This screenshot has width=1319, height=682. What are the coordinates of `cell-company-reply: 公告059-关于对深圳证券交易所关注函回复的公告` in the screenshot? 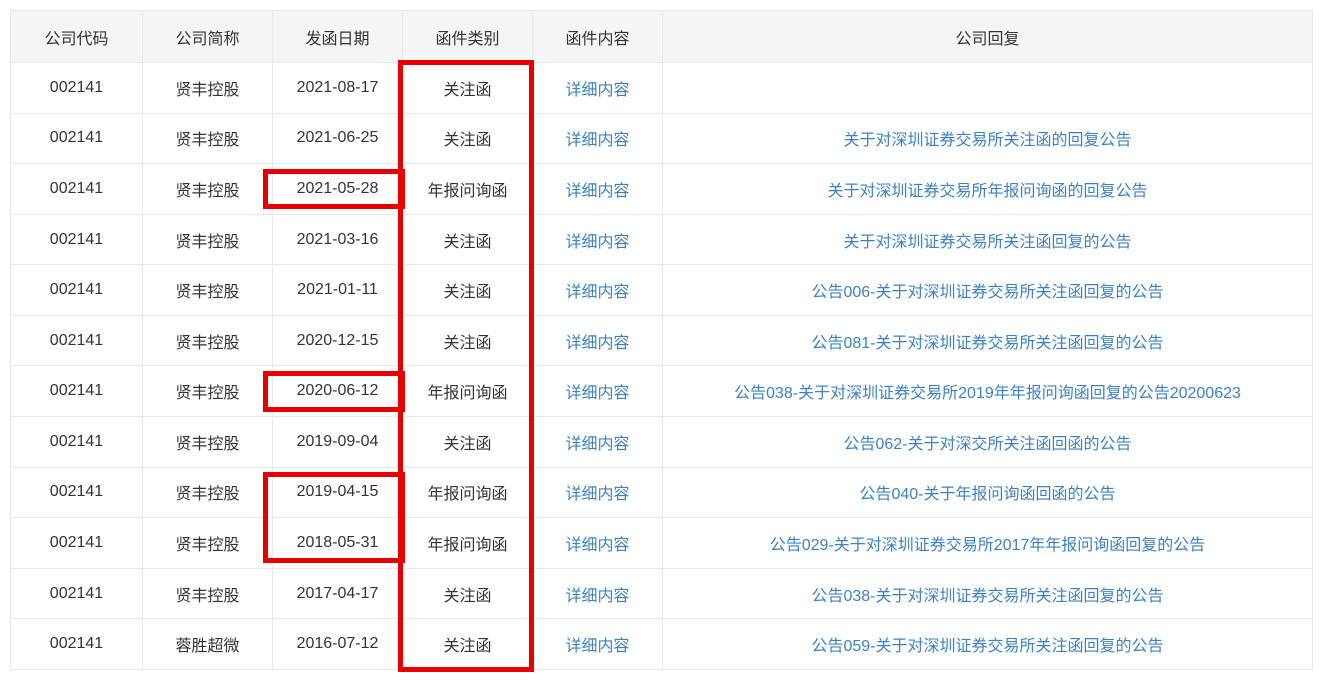 It's located at (987, 644).